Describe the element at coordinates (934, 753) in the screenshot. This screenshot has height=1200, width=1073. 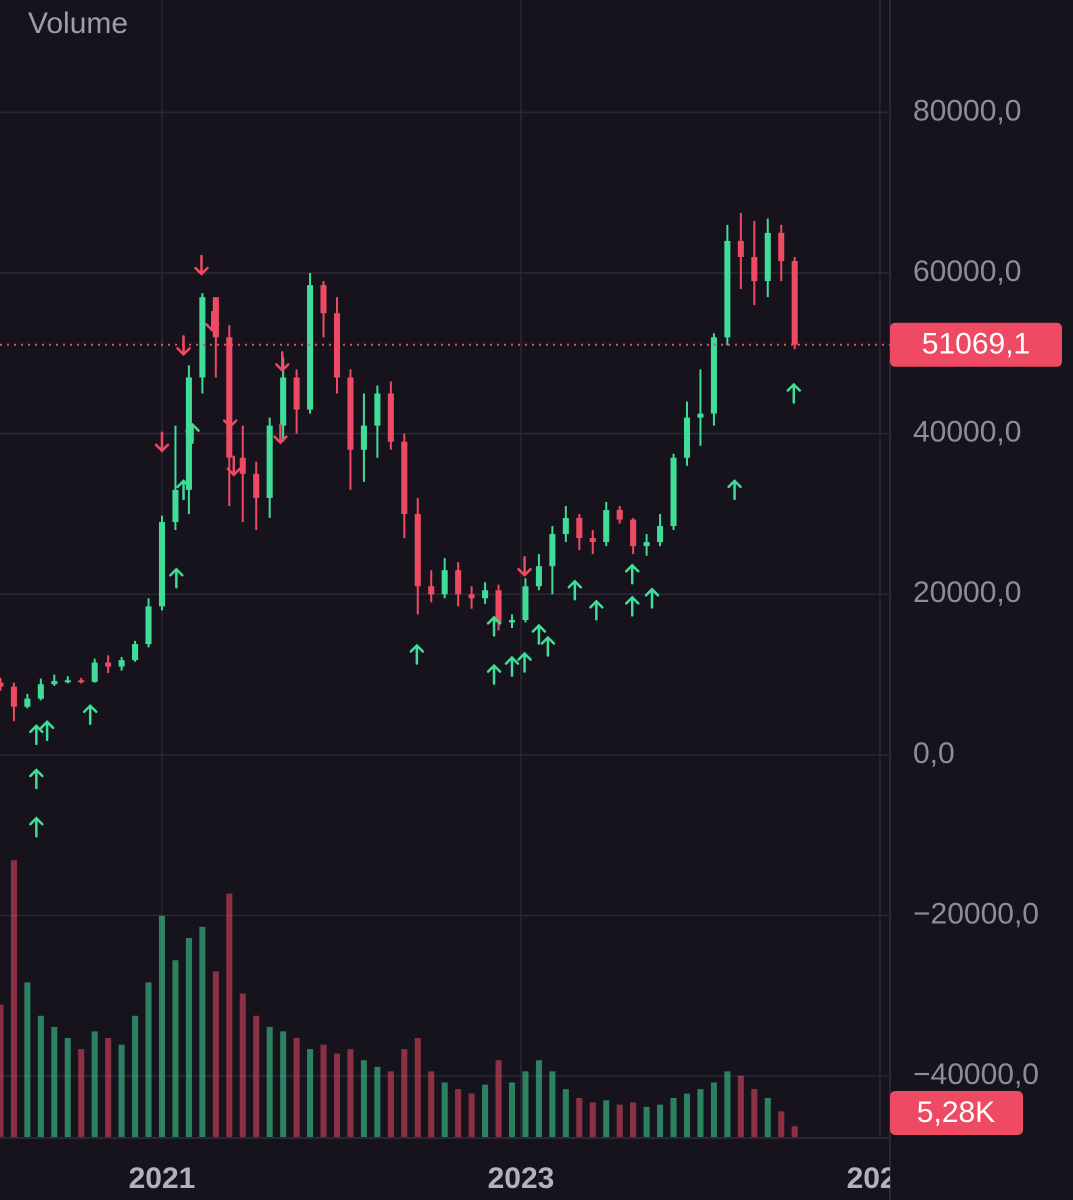
I see `y-tick-label: 0,0` at that location.